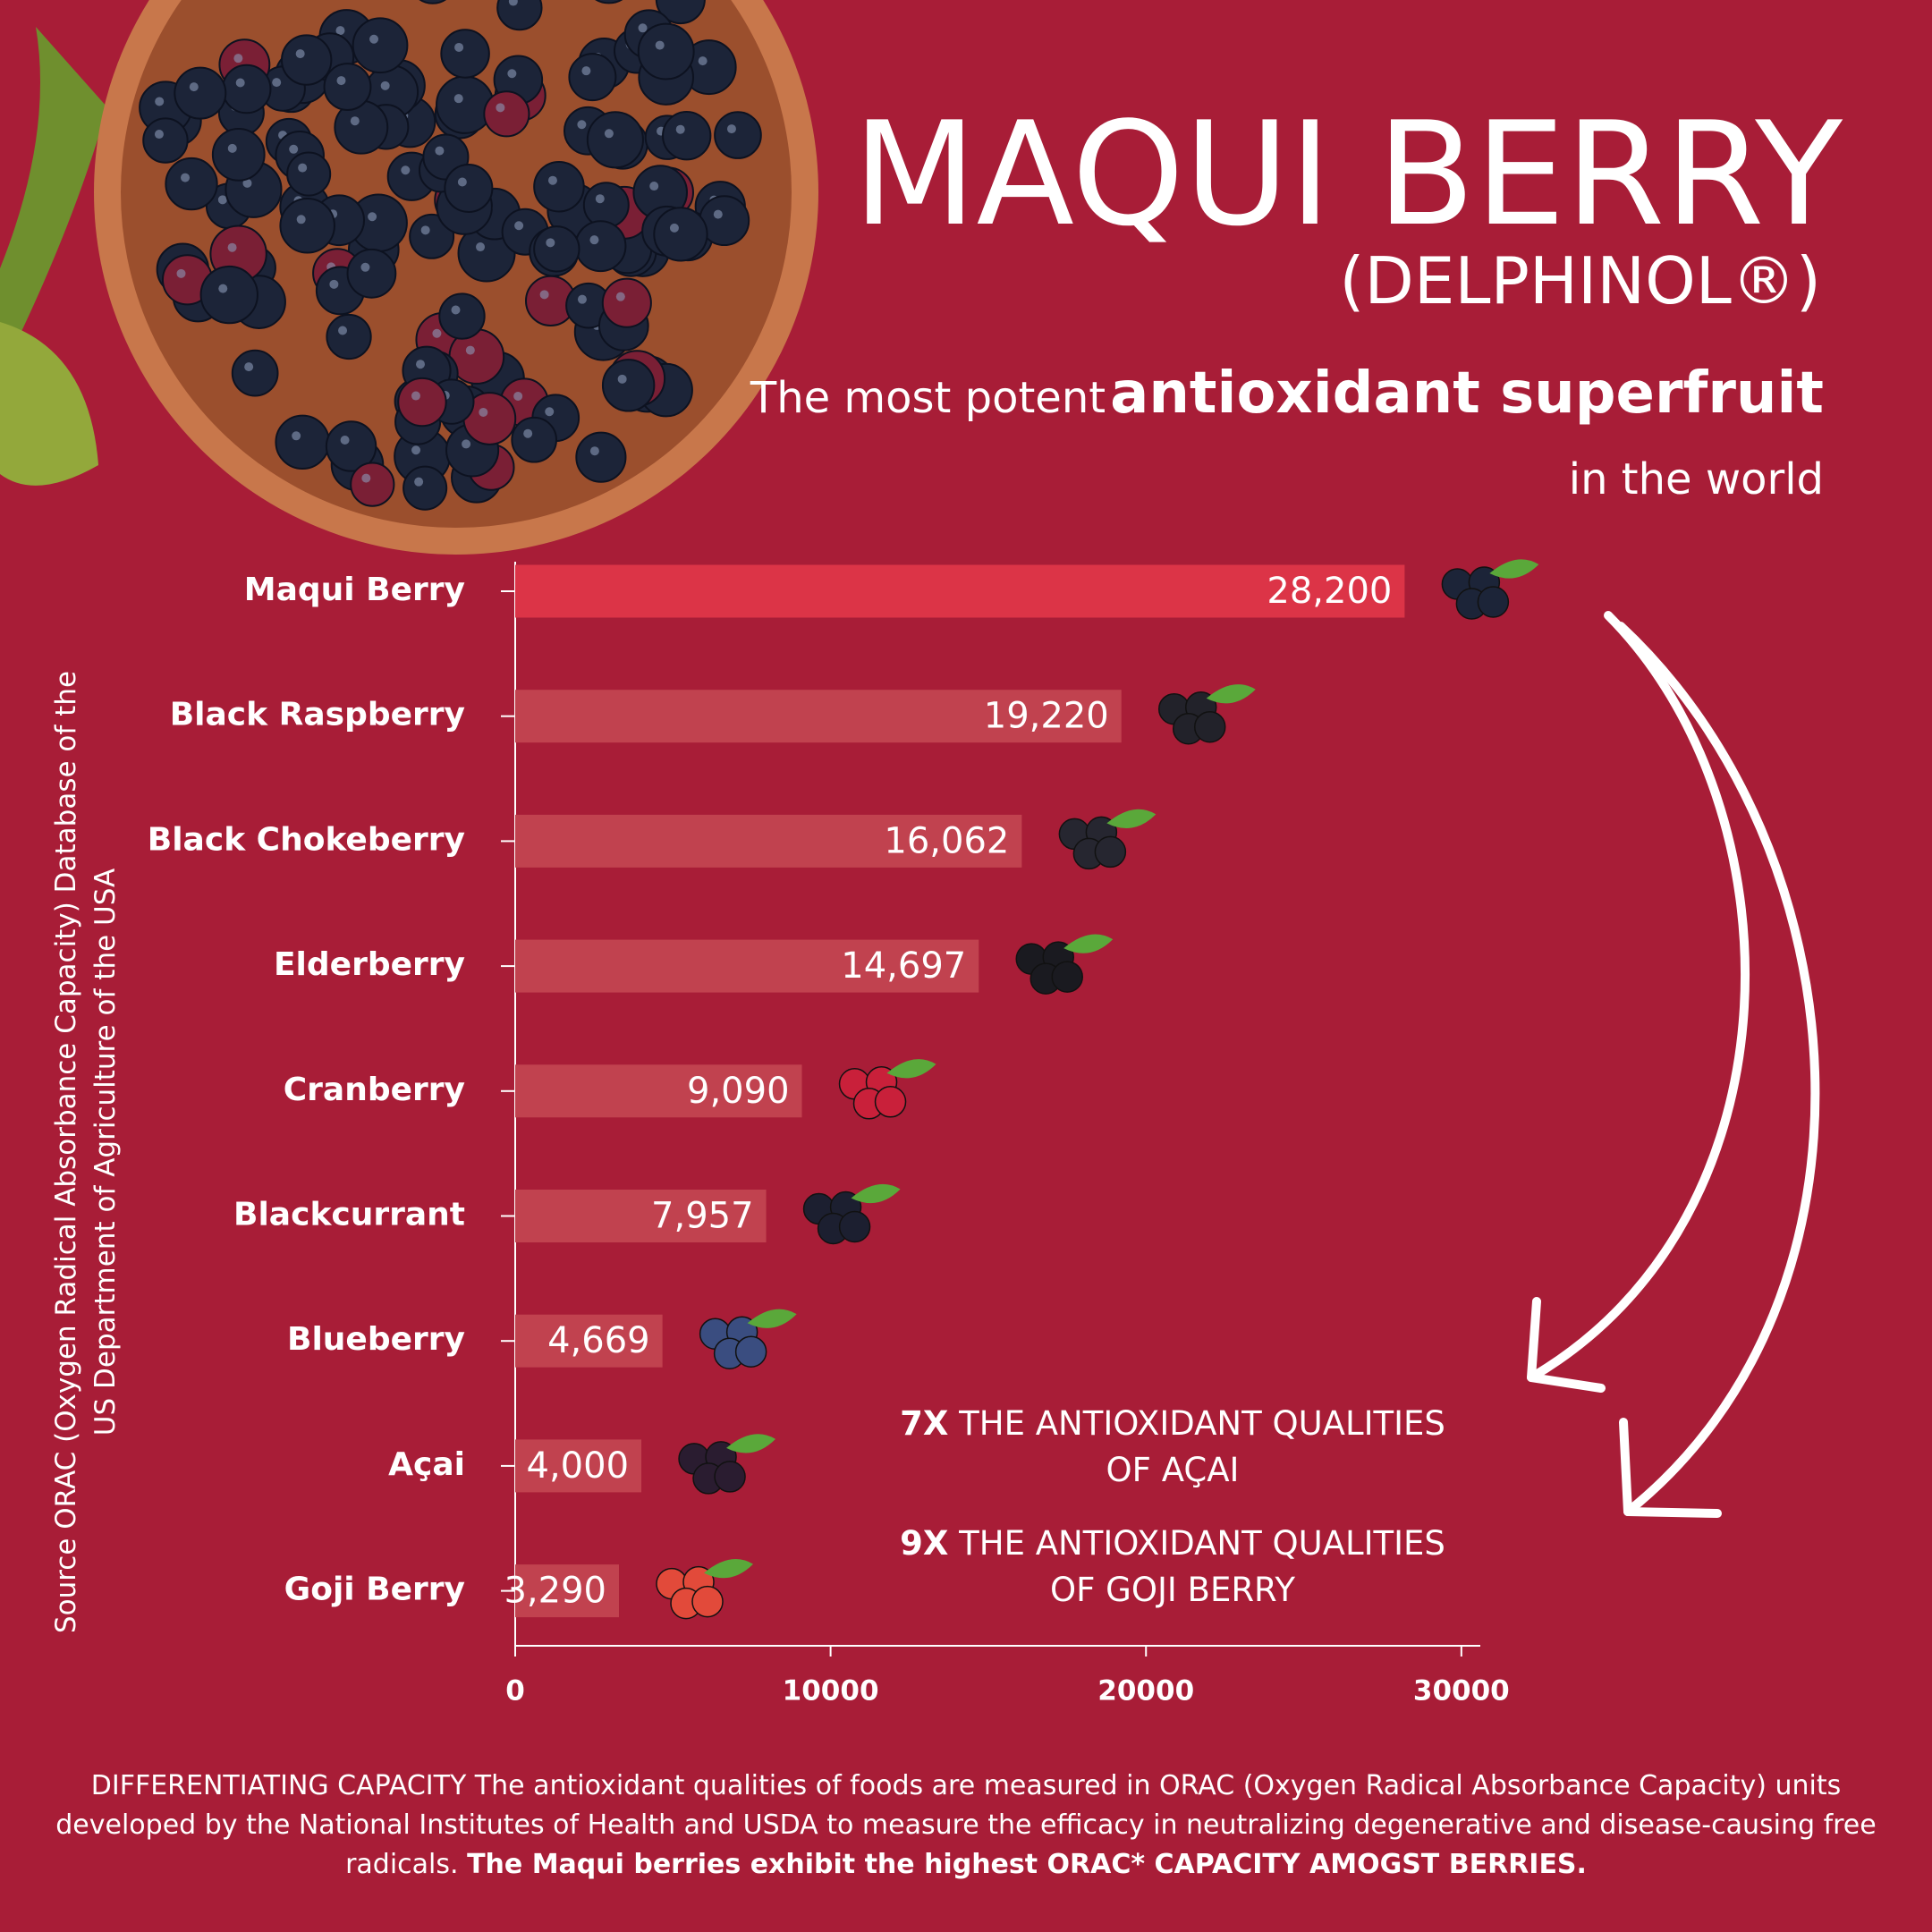  Describe the element at coordinates (376, 1339) in the screenshot. I see `y-tick-label: Blueberry` at that location.